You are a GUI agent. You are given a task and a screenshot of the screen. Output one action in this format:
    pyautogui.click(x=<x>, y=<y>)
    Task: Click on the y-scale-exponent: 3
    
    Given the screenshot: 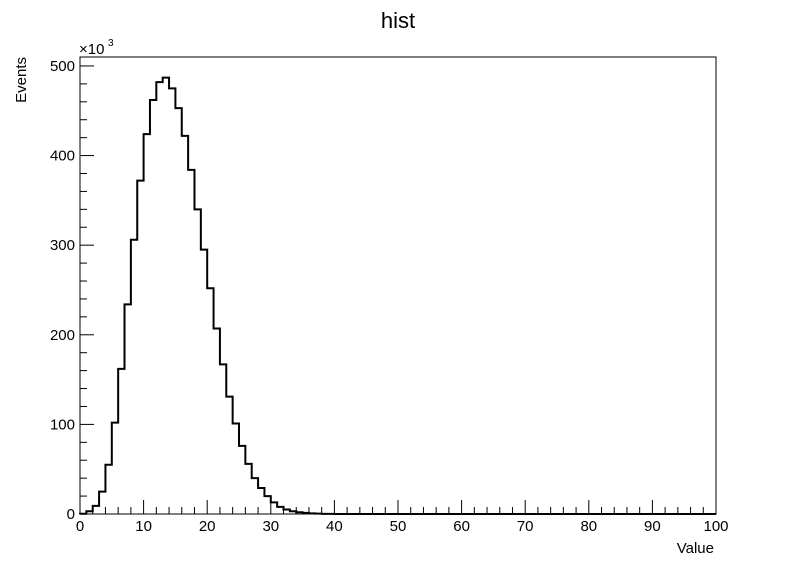 What is the action you would take?
    pyautogui.click(x=111, y=43)
    